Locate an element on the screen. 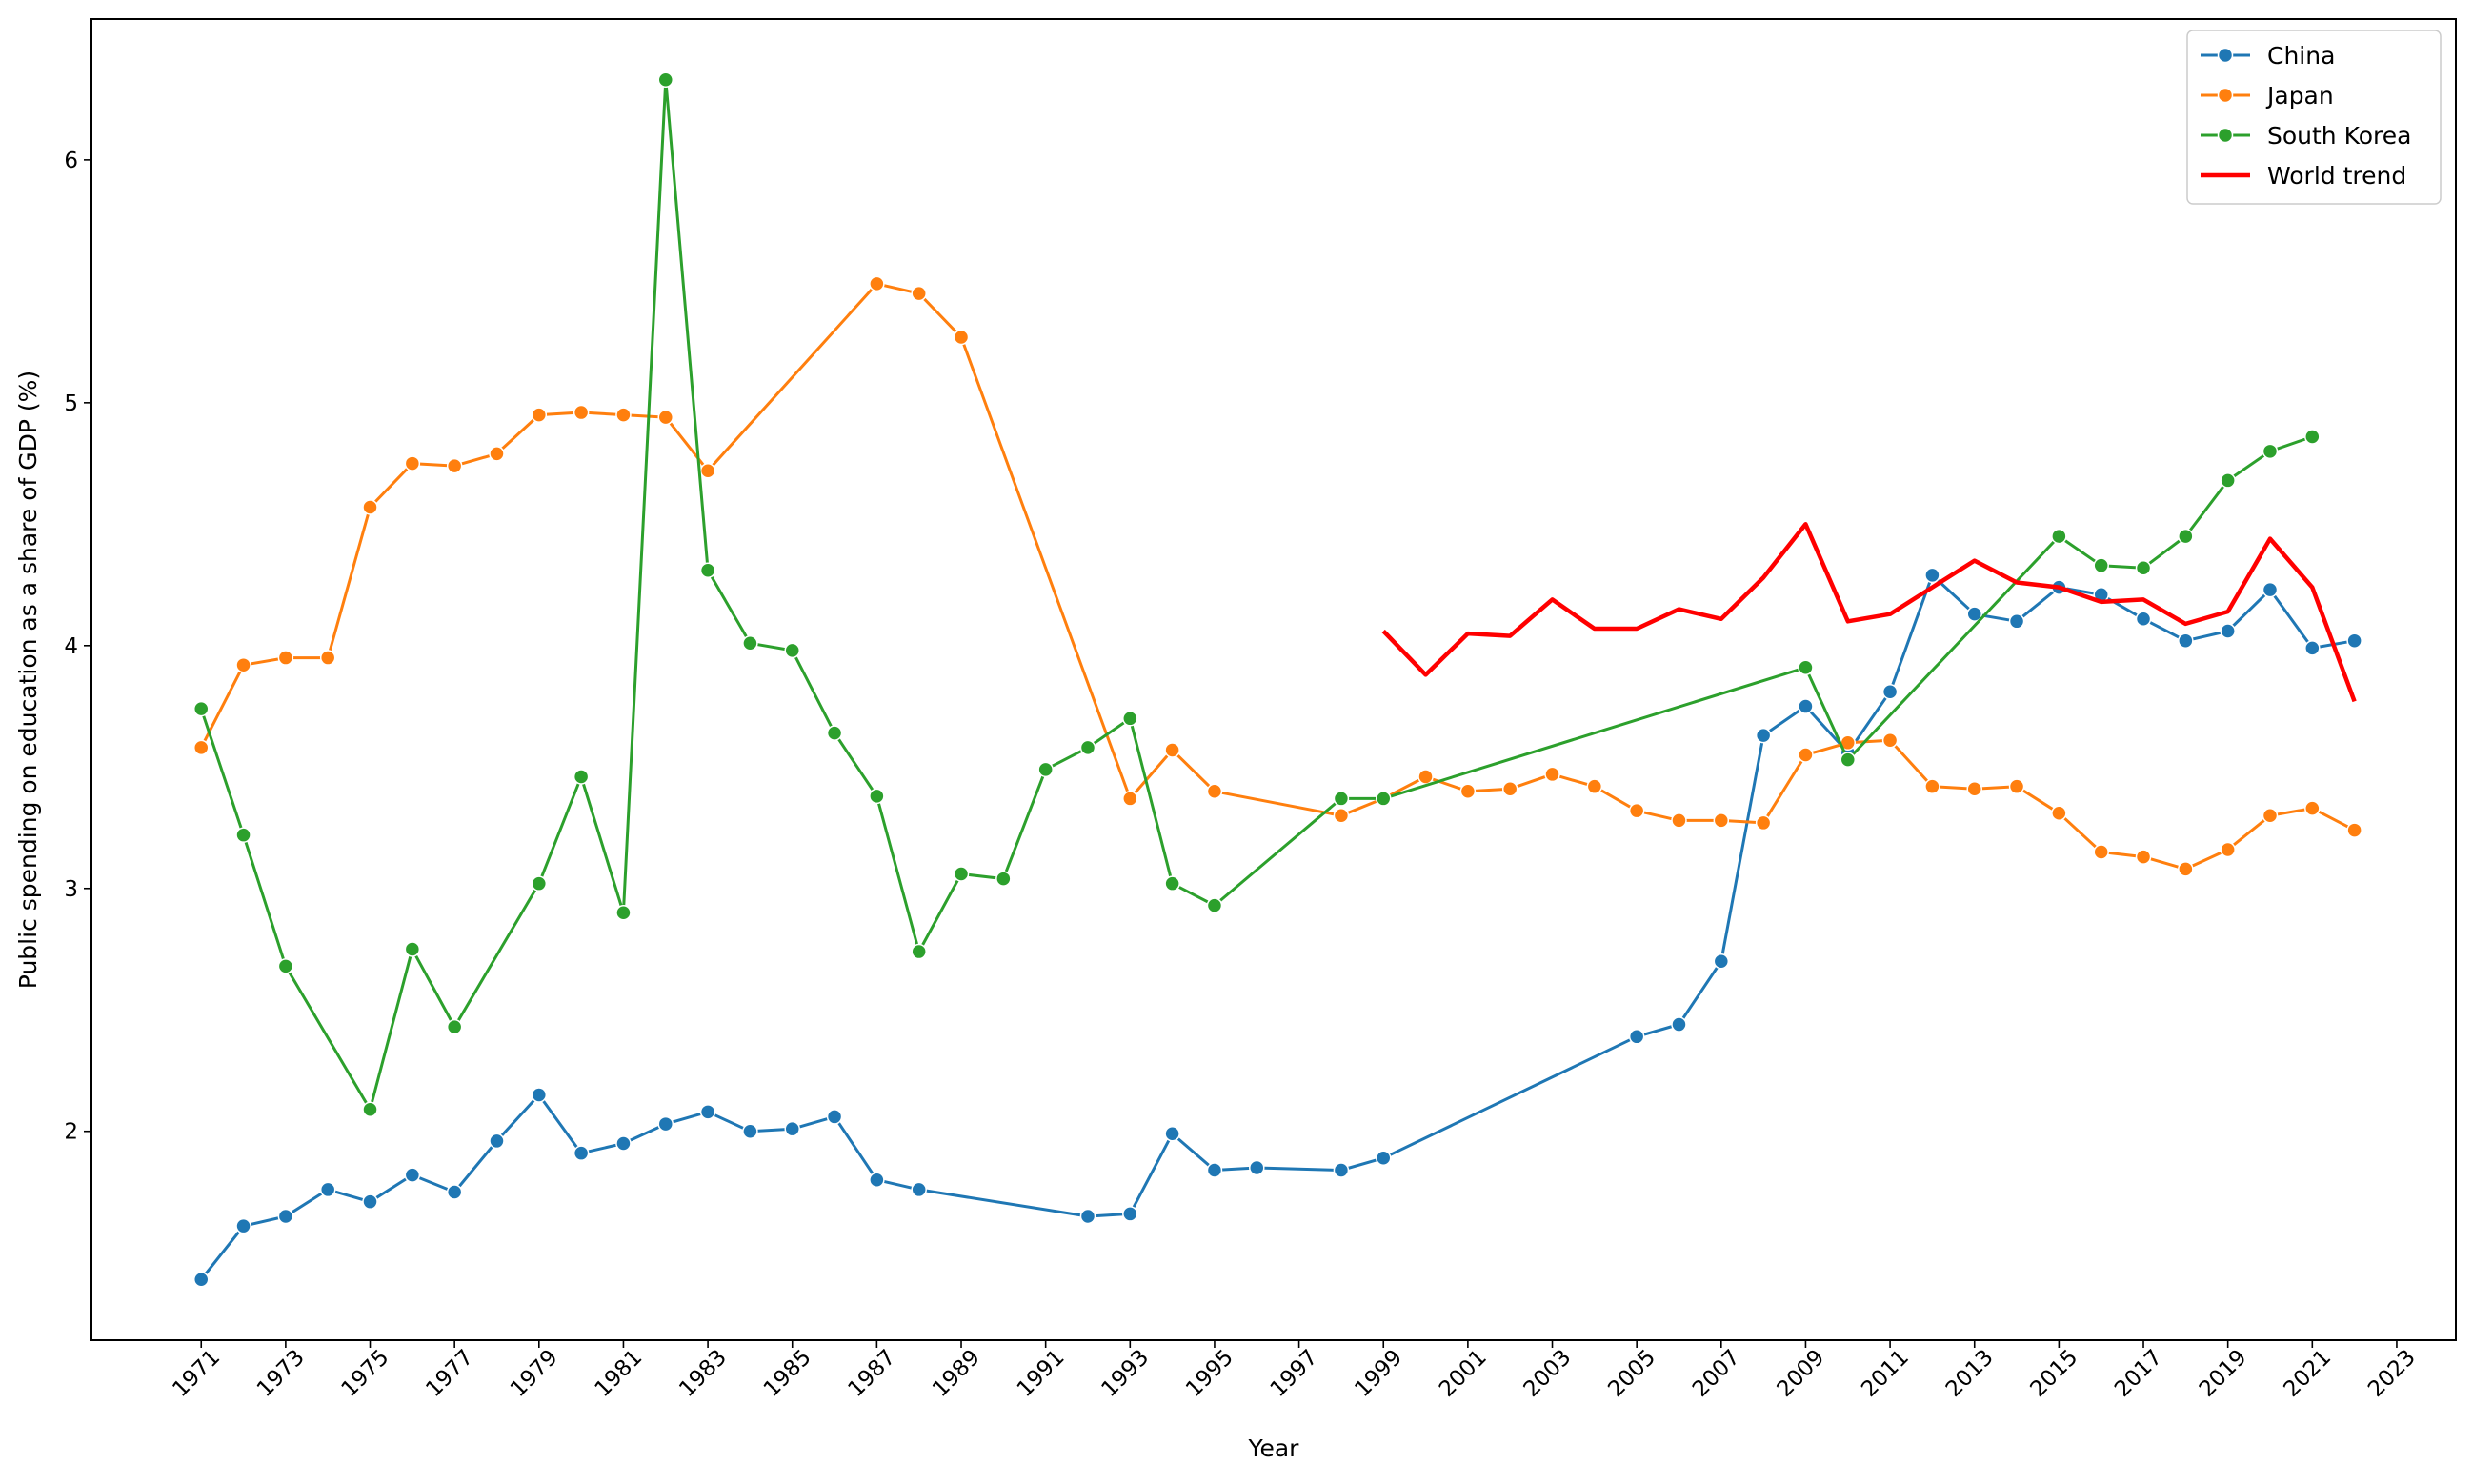 This screenshot has height=1484, width=2473. x-tick-label: 2007 is located at coordinates (1717, 1373).